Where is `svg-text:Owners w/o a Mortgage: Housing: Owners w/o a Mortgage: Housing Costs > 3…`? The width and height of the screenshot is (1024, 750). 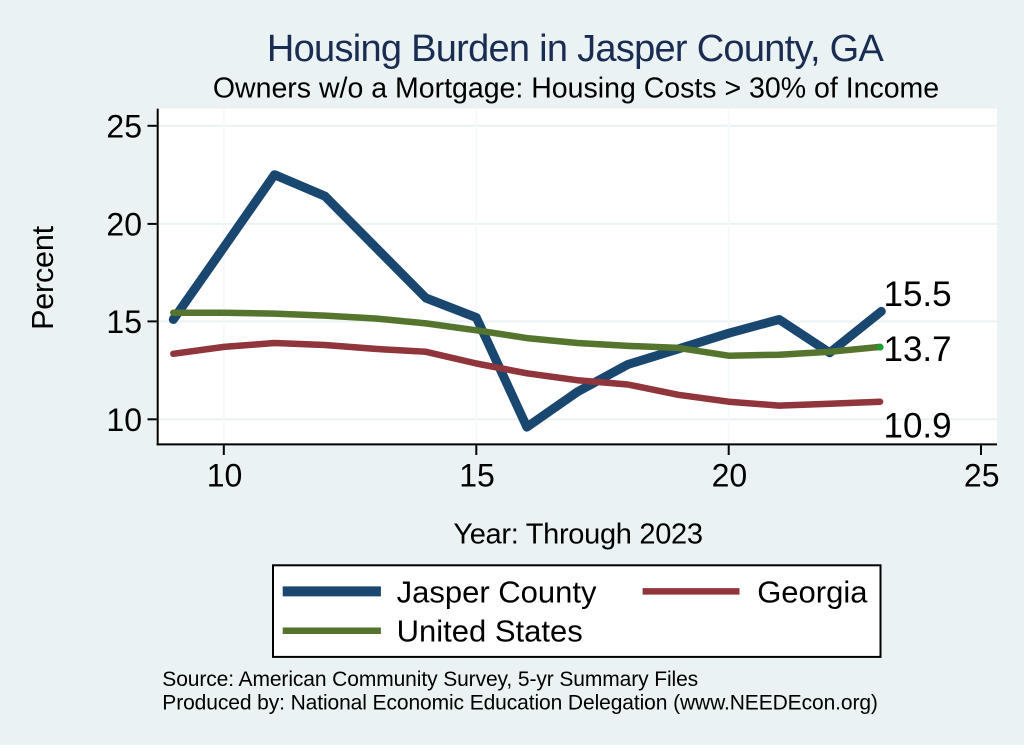 svg-text:Owners w/o a Mortgage: Housing: Owners w/o a Mortgage: Housing Costs > 3… is located at coordinates (576, 88).